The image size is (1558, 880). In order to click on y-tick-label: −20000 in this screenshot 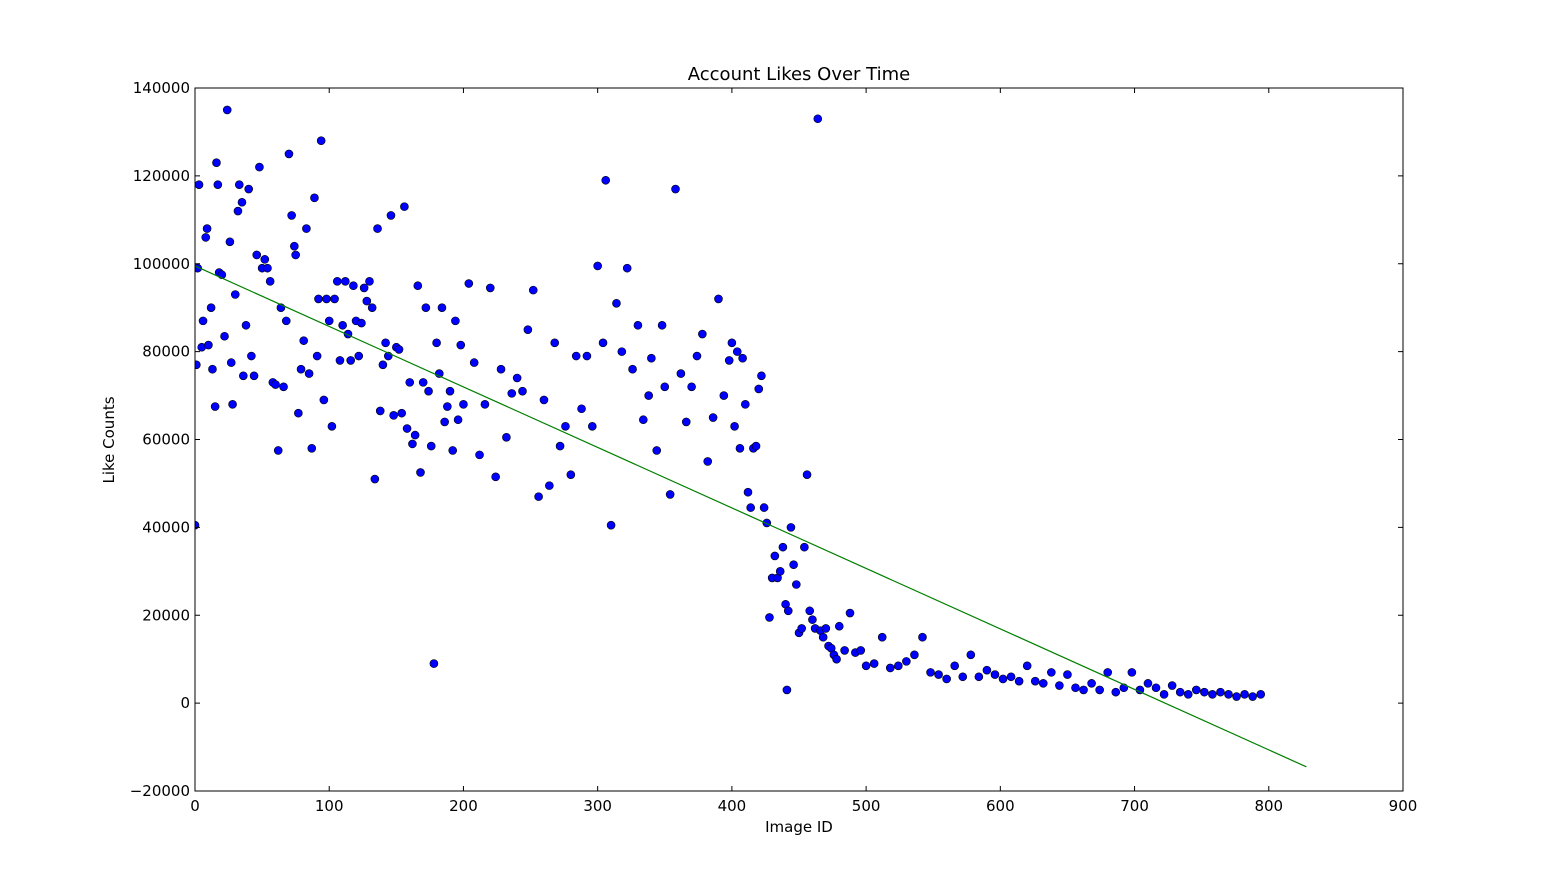, I will do `click(160, 791)`.